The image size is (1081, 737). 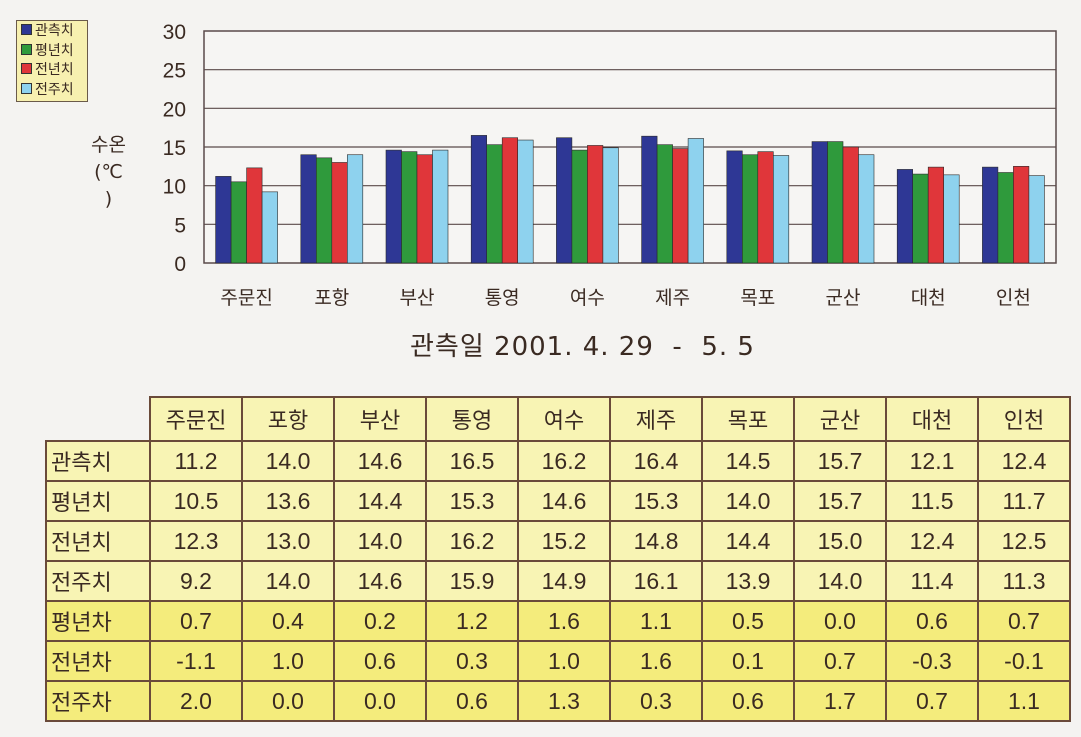 What do you see at coordinates (1024, 461) in the screenshot?
I see `table-cell: 12.4` at bounding box center [1024, 461].